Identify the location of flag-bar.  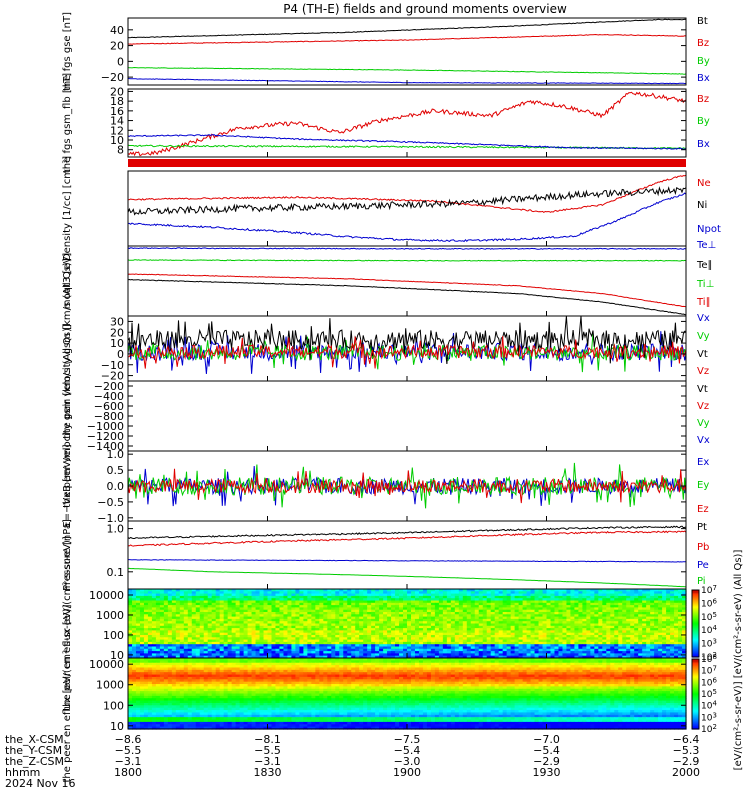
(407, 163).